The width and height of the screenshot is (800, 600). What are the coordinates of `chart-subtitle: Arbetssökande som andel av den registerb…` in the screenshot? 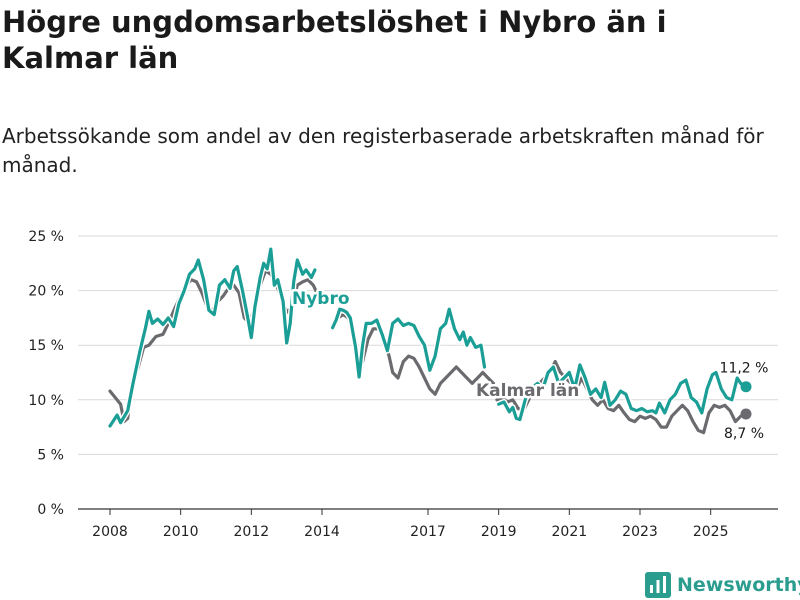 It's located at (383, 150).